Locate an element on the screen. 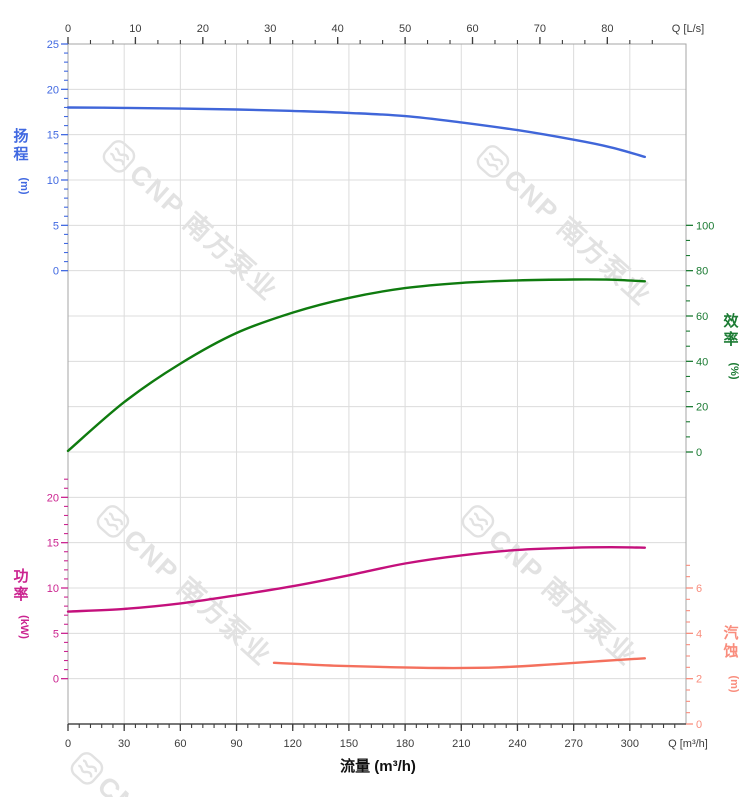 The width and height of the screenshot is (752, 797). efficiency-axis-title: 率 is located at coordinates (730, 339).